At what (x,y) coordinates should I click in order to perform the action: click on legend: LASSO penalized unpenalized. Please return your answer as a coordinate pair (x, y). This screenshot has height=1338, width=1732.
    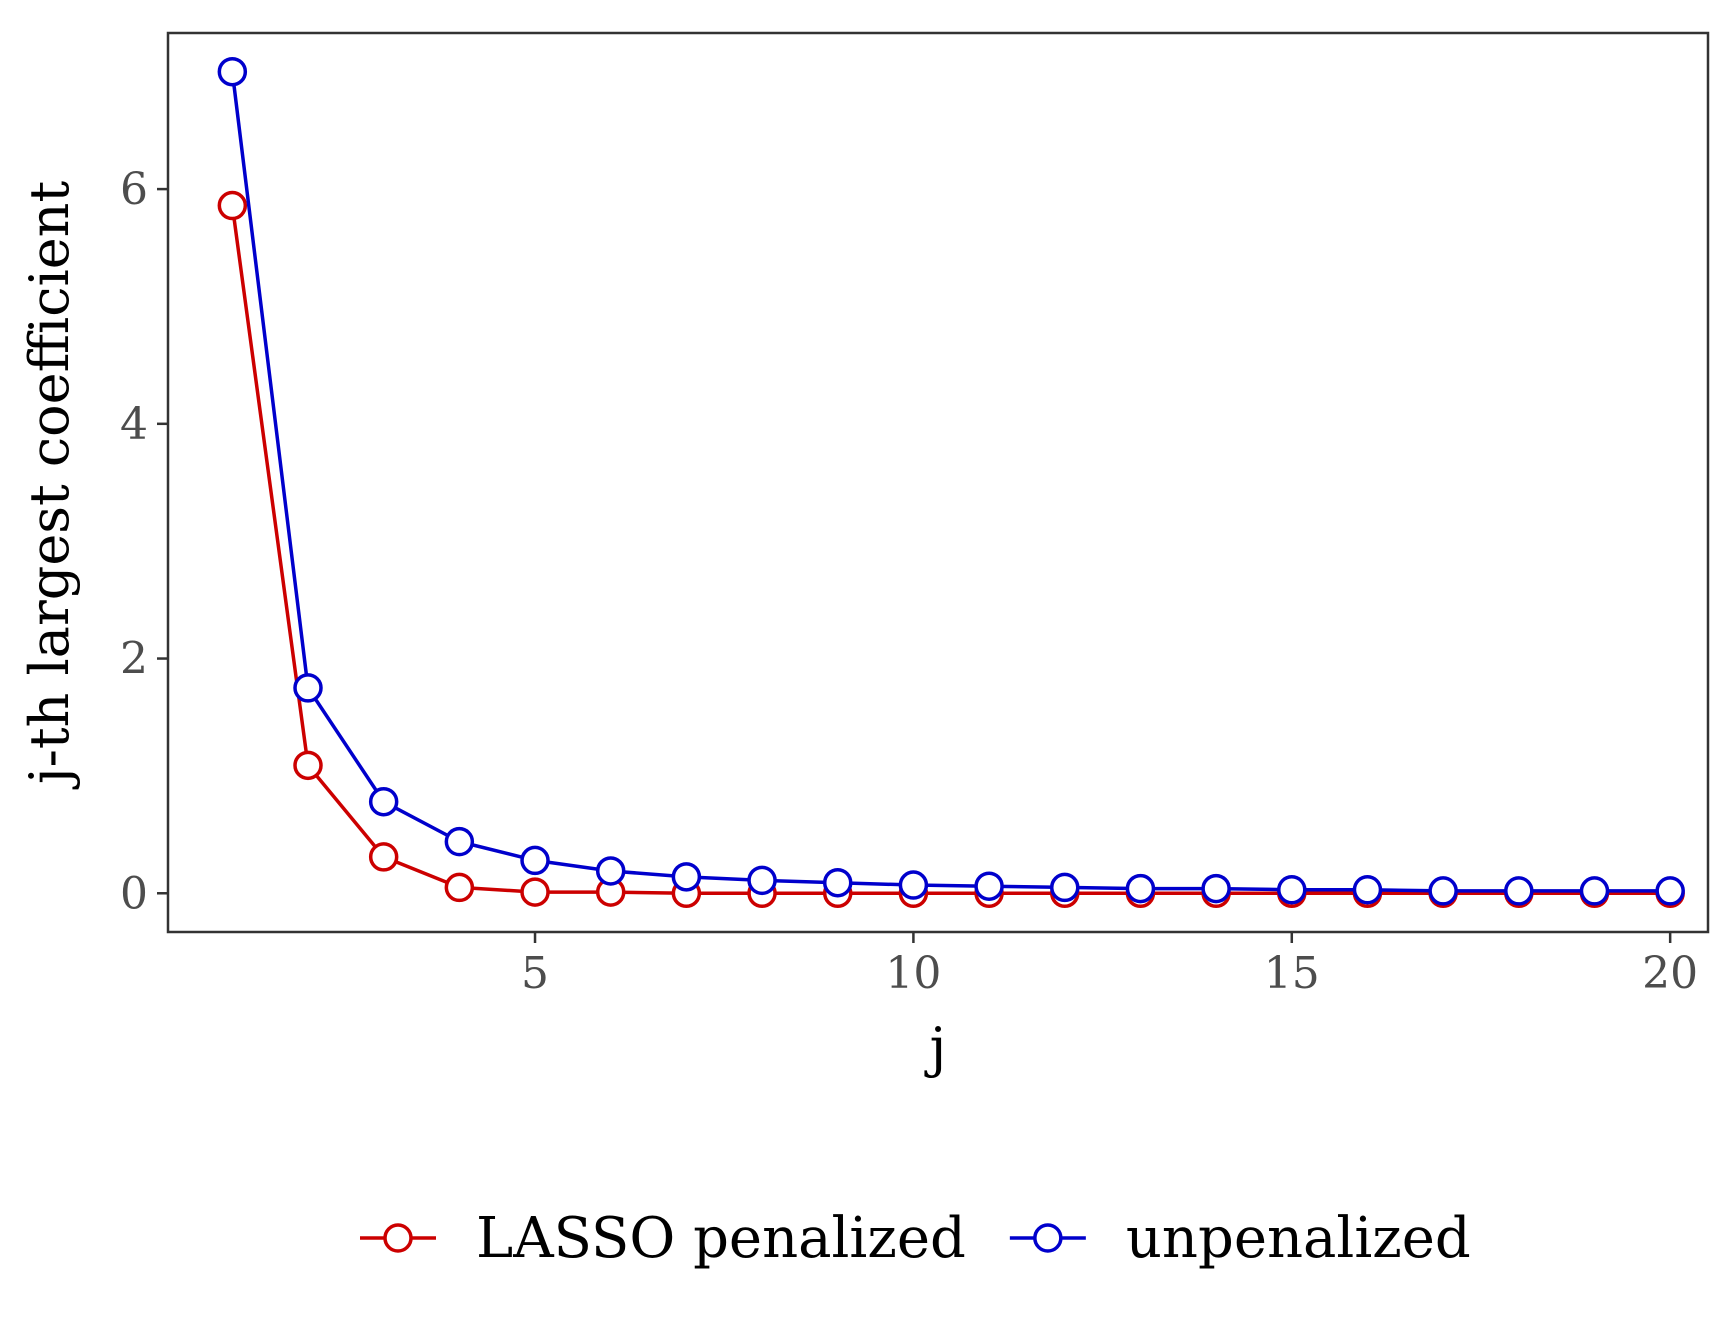
    Looking at the image, I should click on (915, 1238).